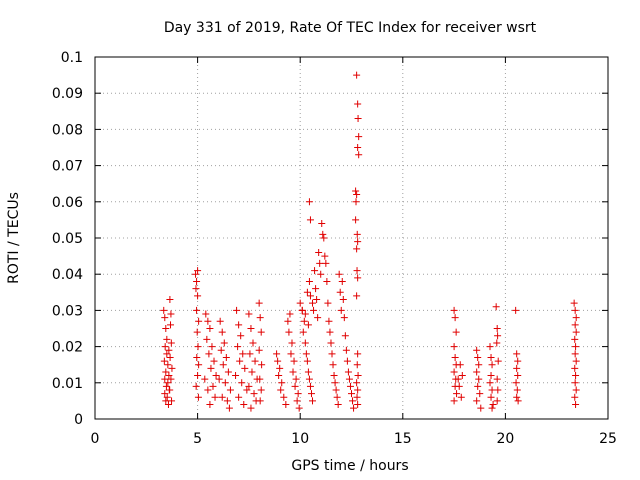 The width and height of the screenshot is (640, 480). What do you see at coordinates (67, 311) in the screenshot?
I see `y-tick-label: 0.03` at bounding box center [67, 311].